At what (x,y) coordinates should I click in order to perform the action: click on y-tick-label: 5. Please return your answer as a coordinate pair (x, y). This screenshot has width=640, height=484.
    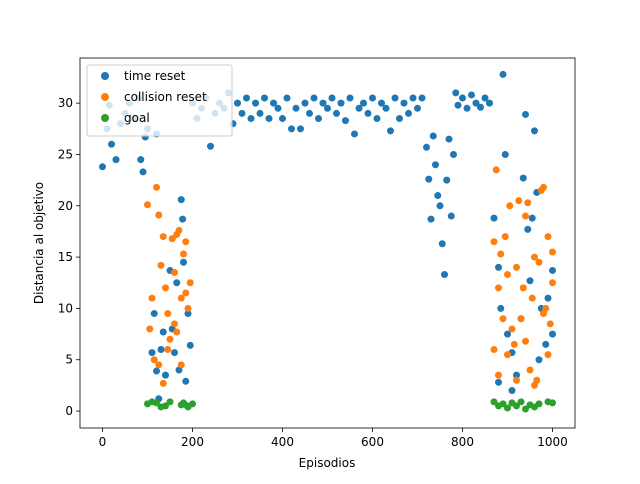
    Looking at the image, I should click on (69, 360).